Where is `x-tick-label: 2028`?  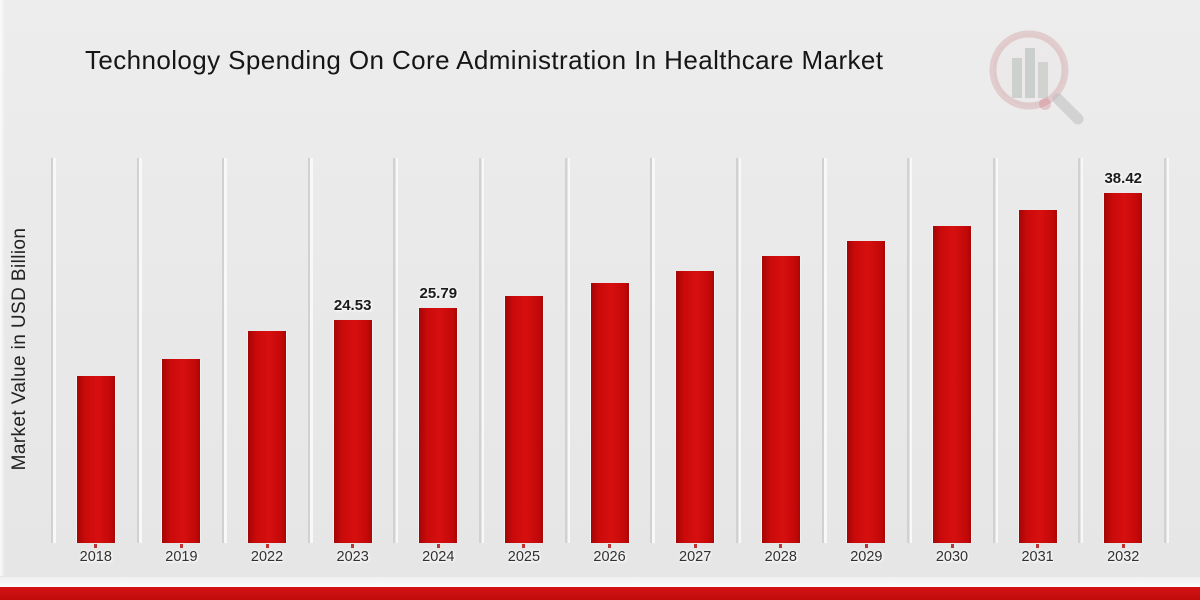 x-tick-label: 2028 is located at coordinates (780, 557).